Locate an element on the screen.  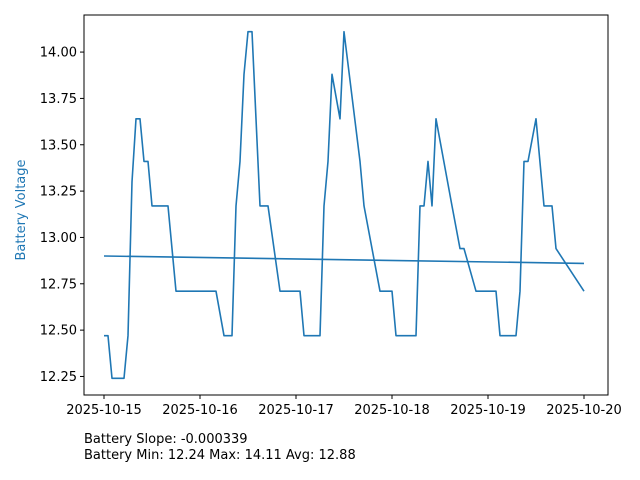
y-tick-label: 12.75 is located at coordinates (58, 284).